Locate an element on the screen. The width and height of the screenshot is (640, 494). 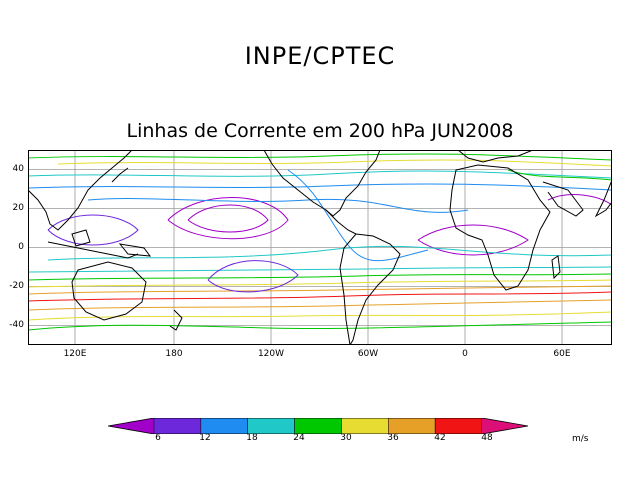
lat-label-eq: 0 is located at coordinates (21, 247).